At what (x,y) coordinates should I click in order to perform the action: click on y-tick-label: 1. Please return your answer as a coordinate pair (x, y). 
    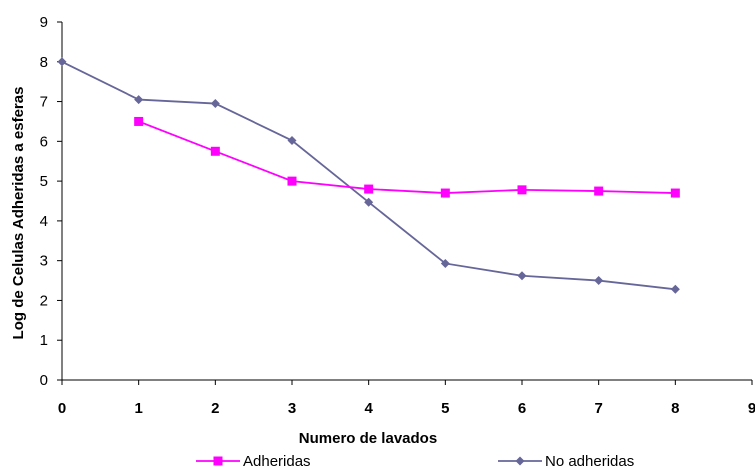
    Looking at the image, I should click on (44, 340).